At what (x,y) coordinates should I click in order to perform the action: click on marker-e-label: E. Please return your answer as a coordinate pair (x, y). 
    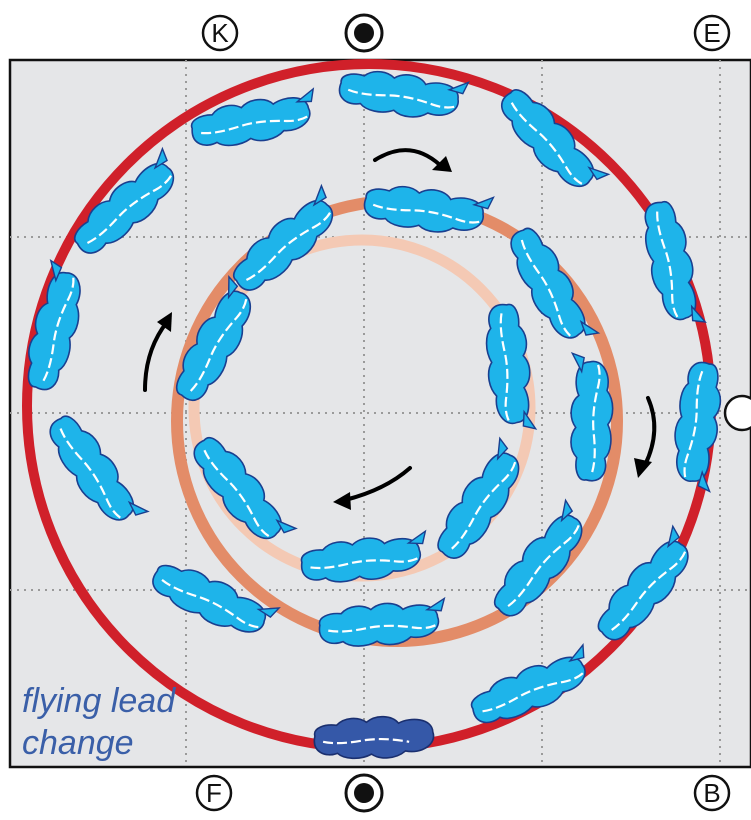
    Looking at the image, I should click on (711, 33).